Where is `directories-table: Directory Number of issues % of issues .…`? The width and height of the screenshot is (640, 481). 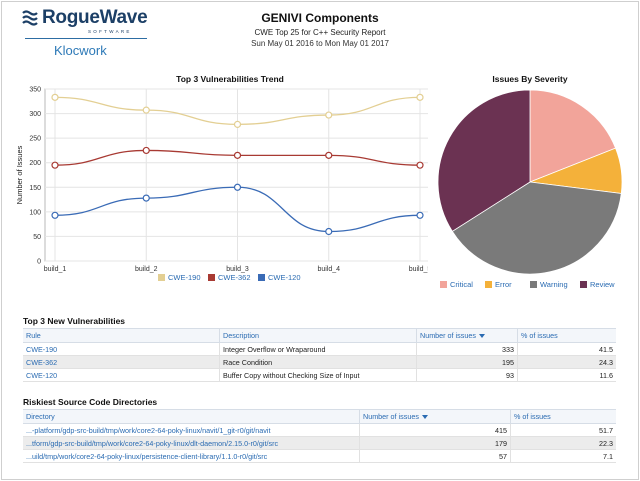 directories-table: Directory Number of issues % of issues .… is located at coordinates (319, 436).